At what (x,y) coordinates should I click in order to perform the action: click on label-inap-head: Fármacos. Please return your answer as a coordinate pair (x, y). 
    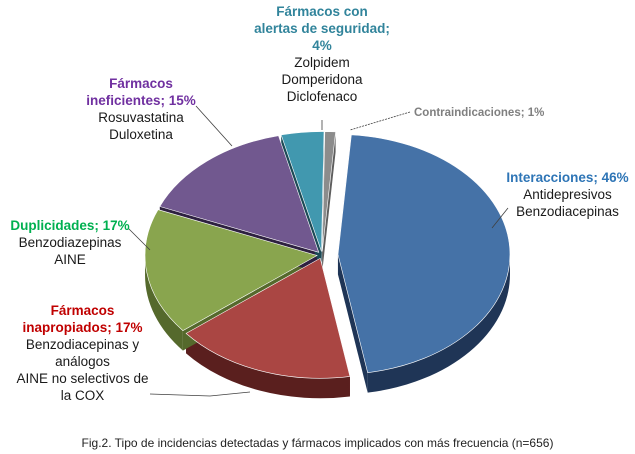
    Looking at the image, I should click on (82, 310).